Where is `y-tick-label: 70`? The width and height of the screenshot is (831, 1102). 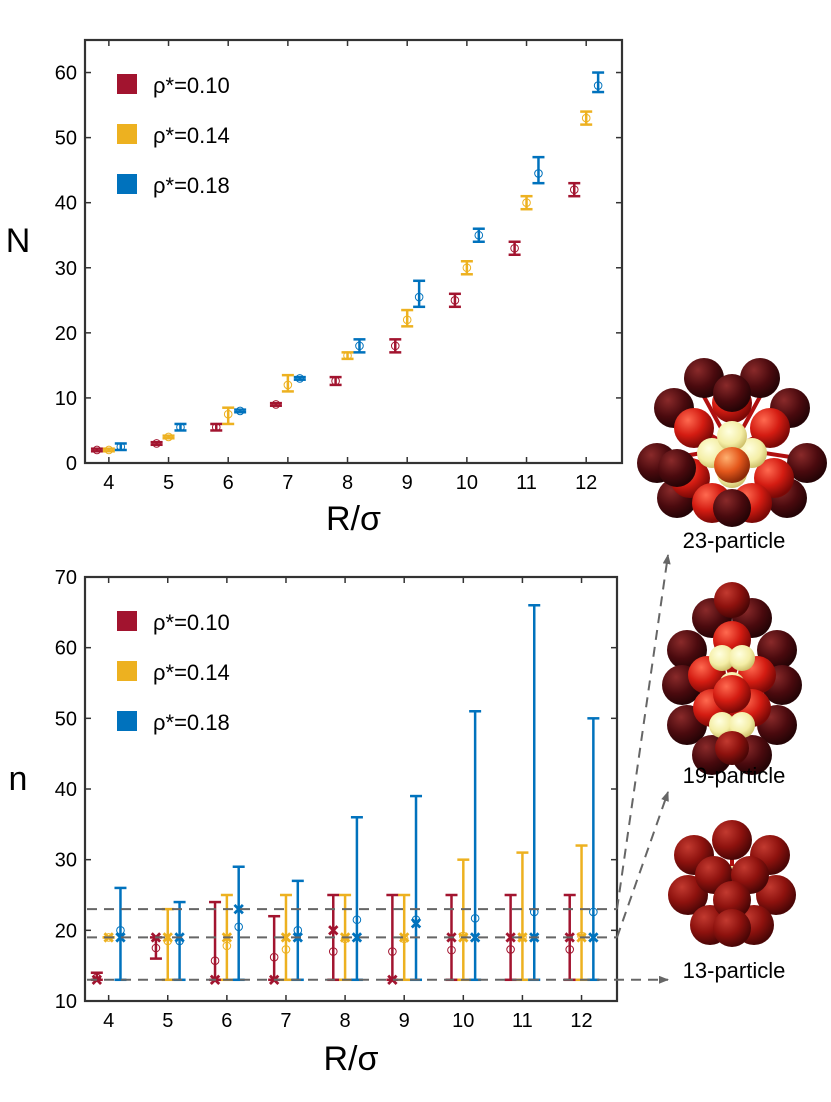 y-tick-label: 70 is located at coordinates (66, 578).